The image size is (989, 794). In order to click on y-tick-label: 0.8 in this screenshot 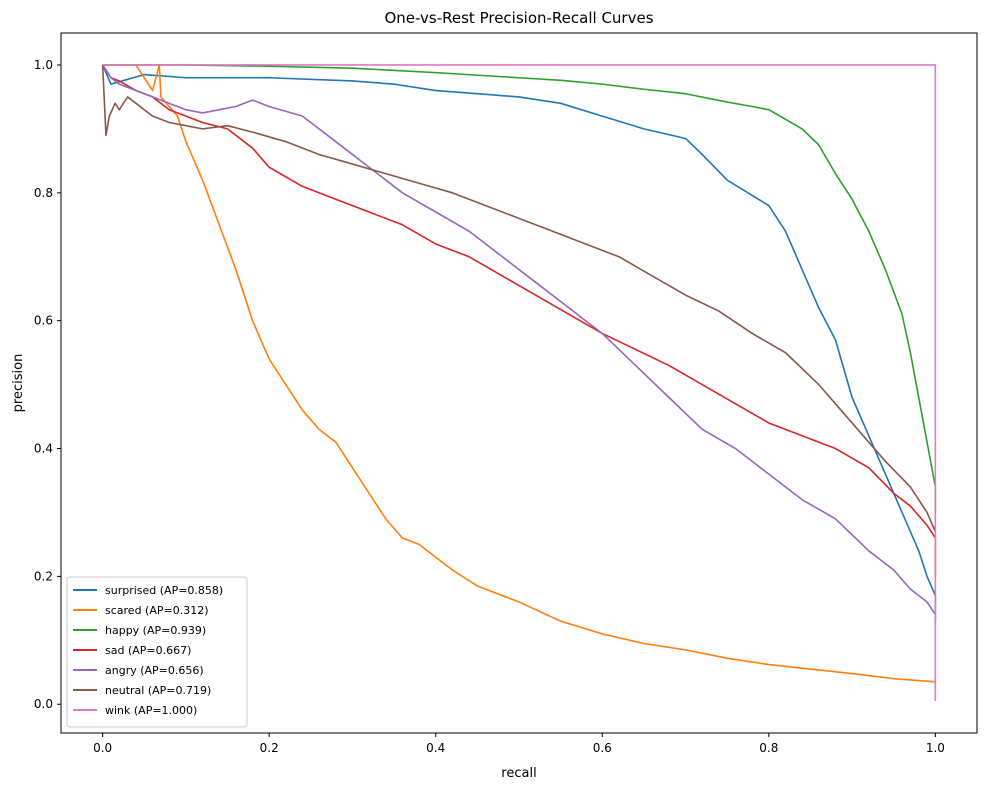, I will do `click(43, 193)`.